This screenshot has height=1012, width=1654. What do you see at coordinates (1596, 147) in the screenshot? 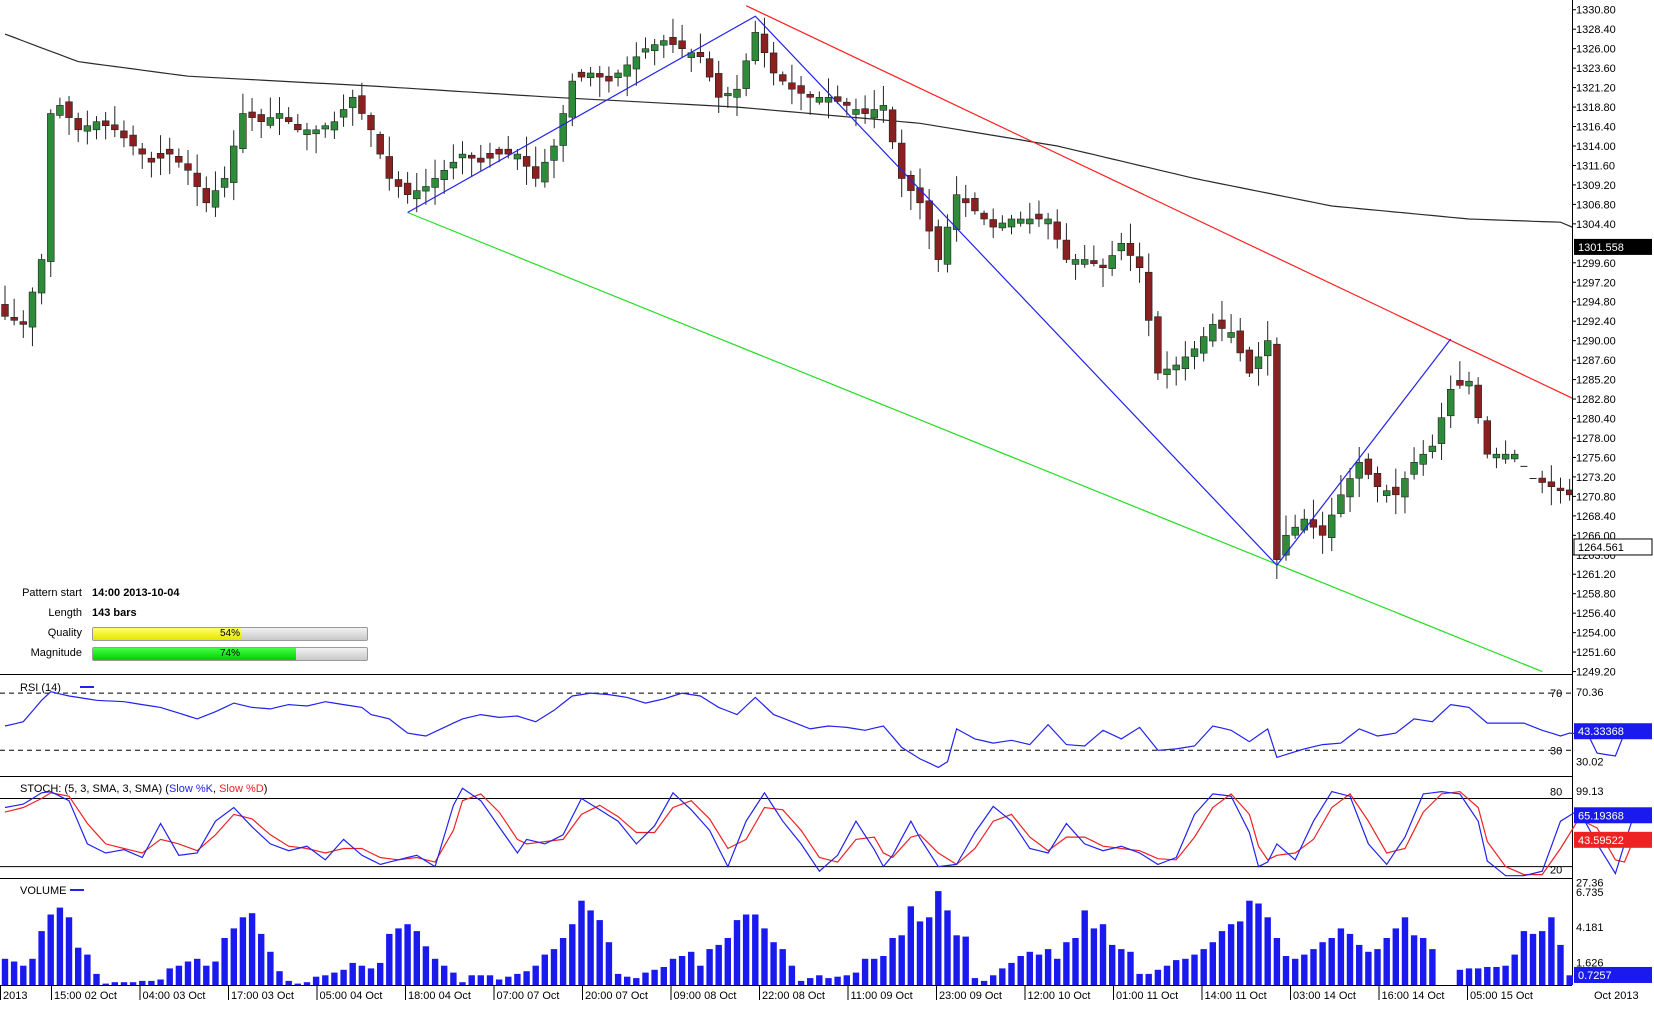
I see `price-tick-label: 1314.00` at bounding box center [1596, 147].